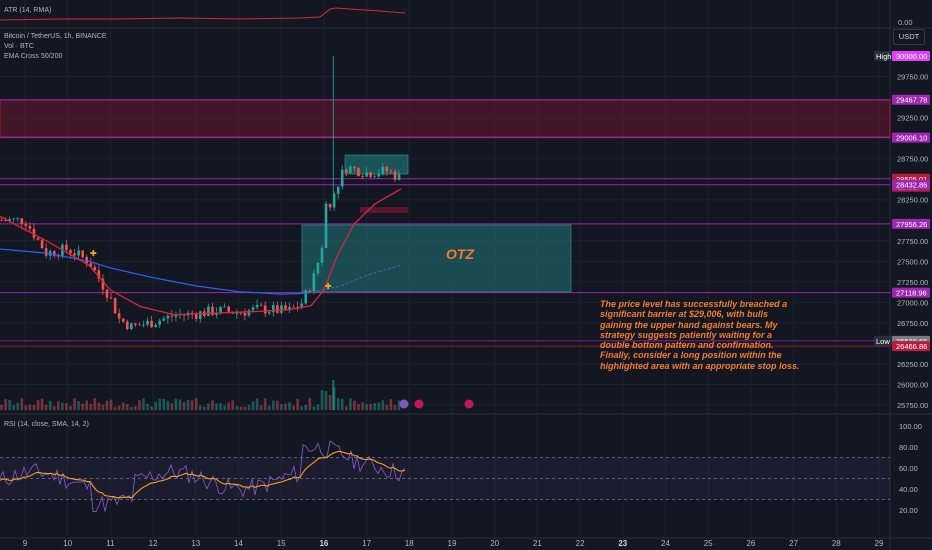 This screenshot has width=932, height=550. Describe the element at coordinates (793, 543) in the screenshot. I see `time-tick-label: 27` at that location.